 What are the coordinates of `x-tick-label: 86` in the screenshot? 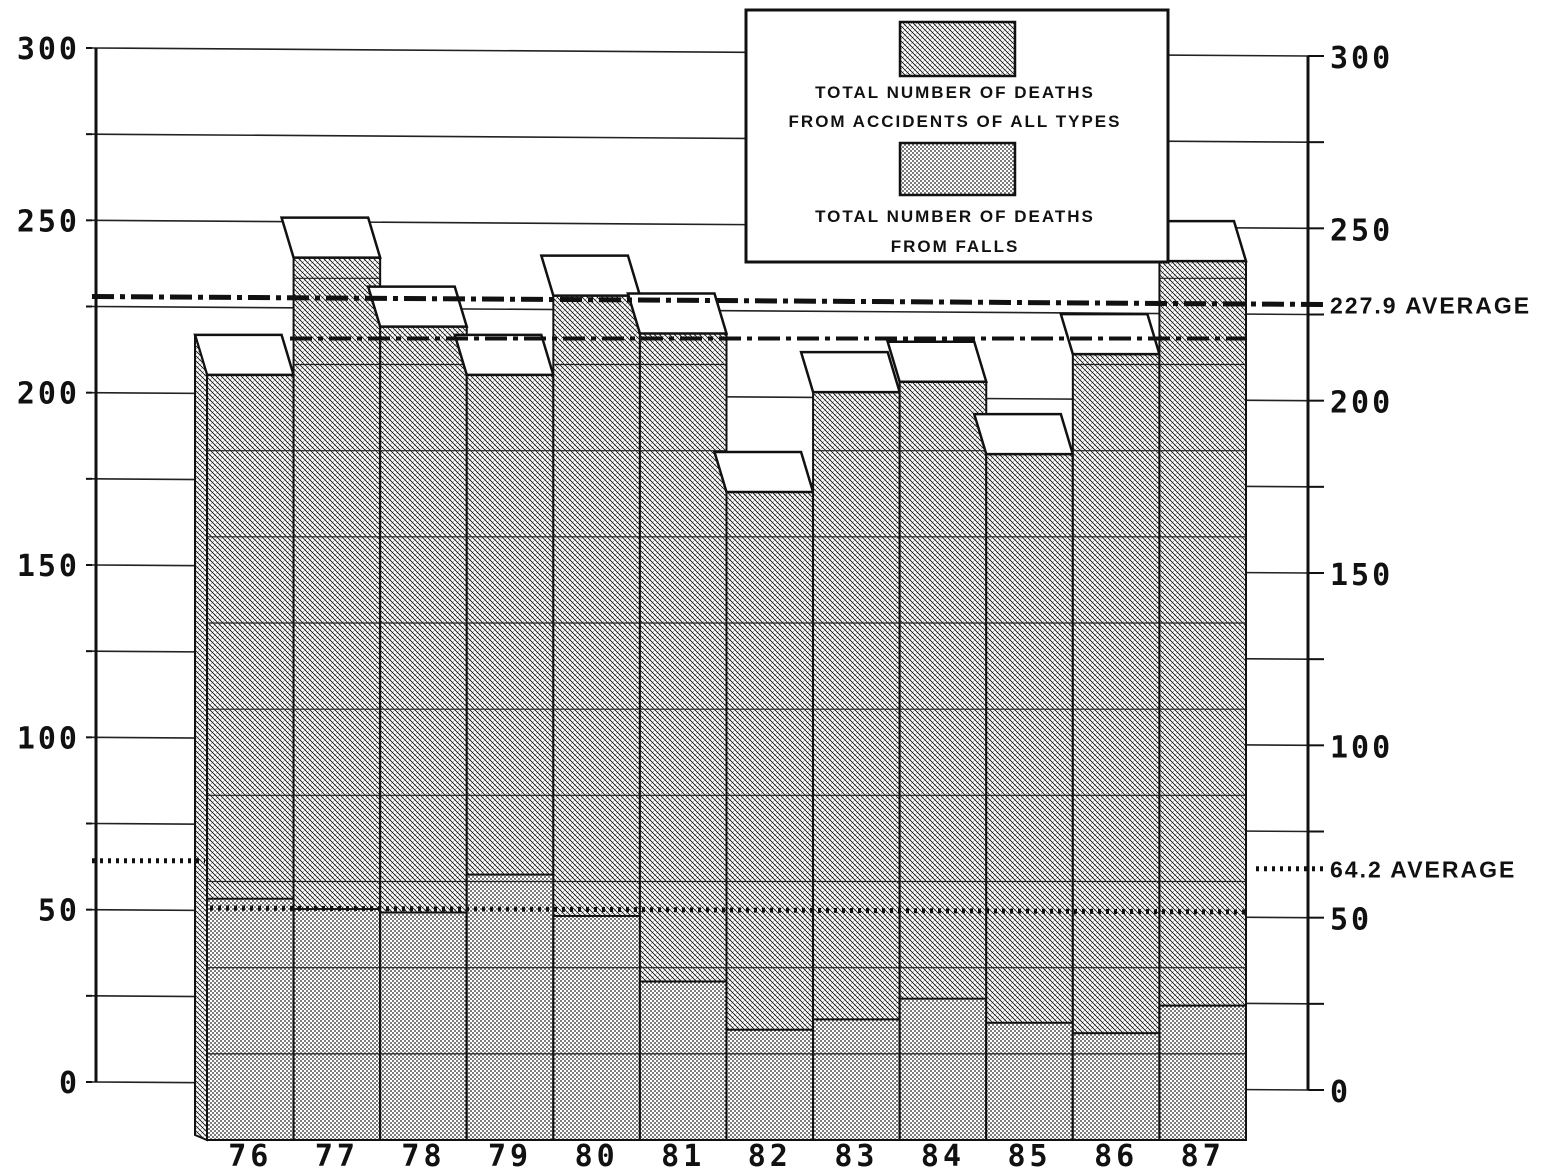 It's located at (1116, 1155).